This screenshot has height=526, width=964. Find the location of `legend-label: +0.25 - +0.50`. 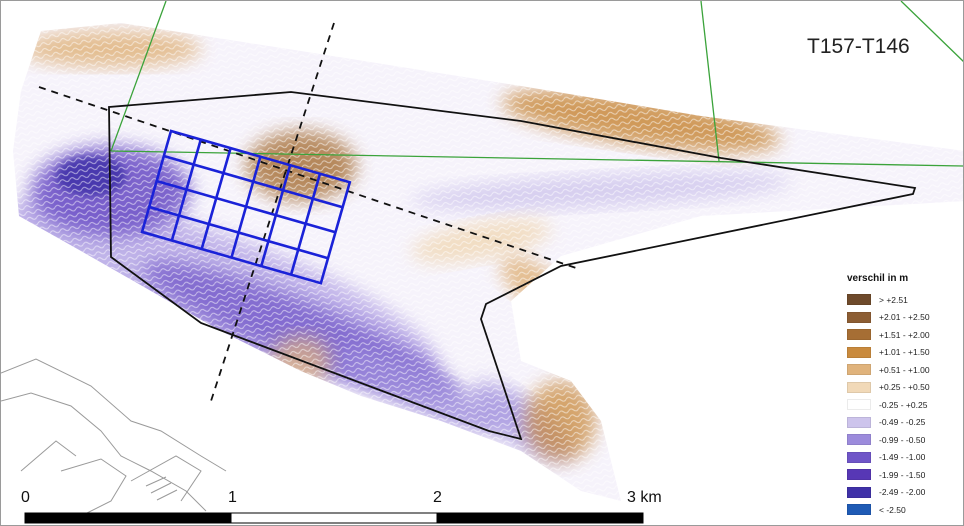

legend-label: +0.25 - +0.50 is located at coordinates (904, 387).